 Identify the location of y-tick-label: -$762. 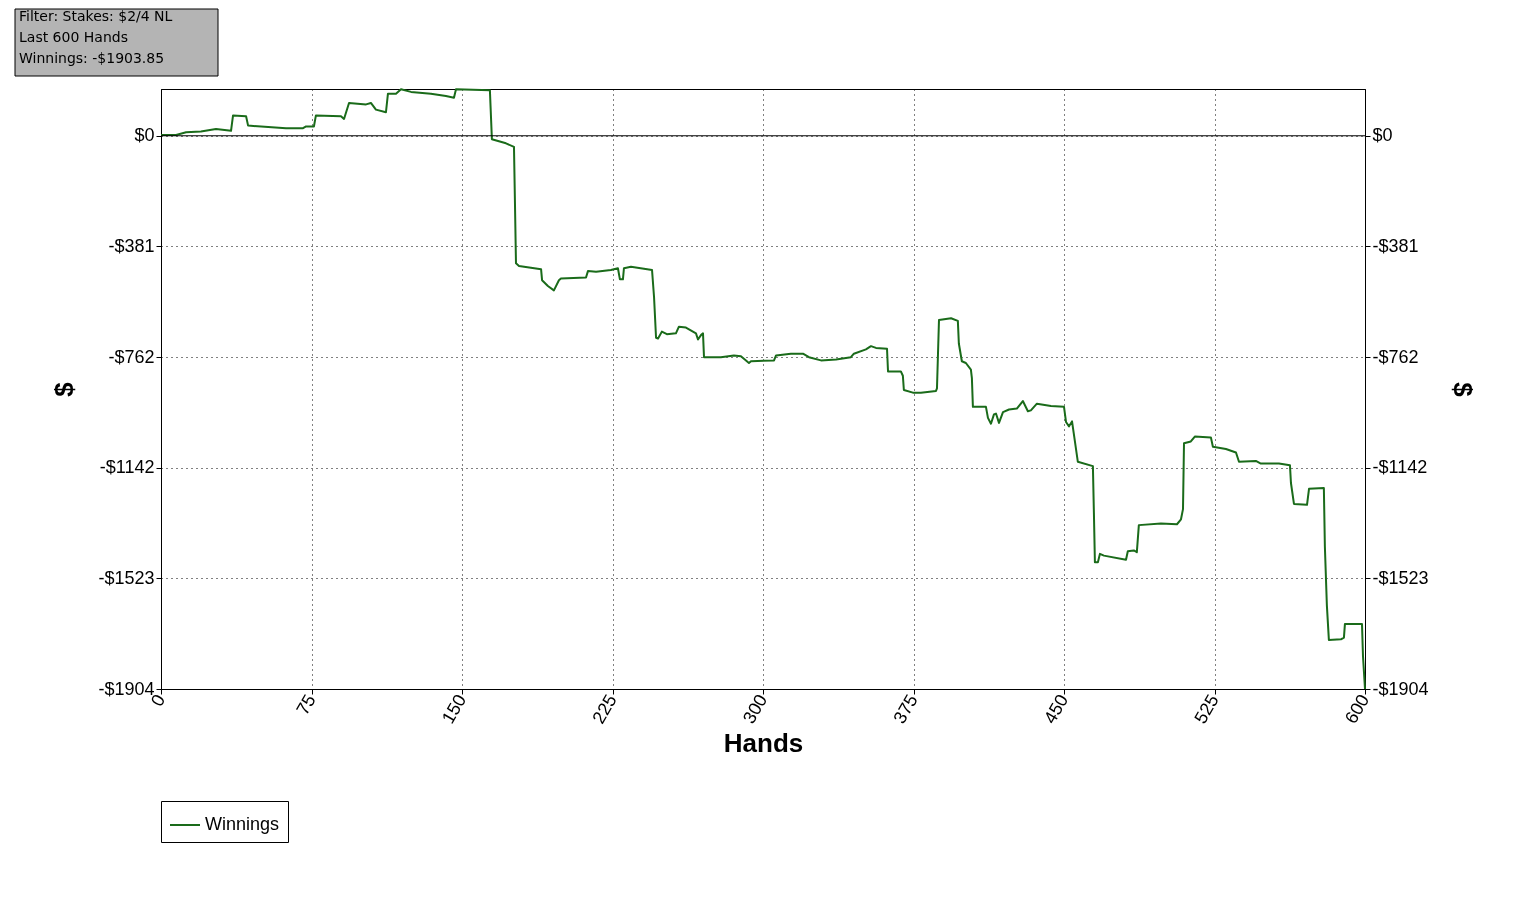
(131, 356).